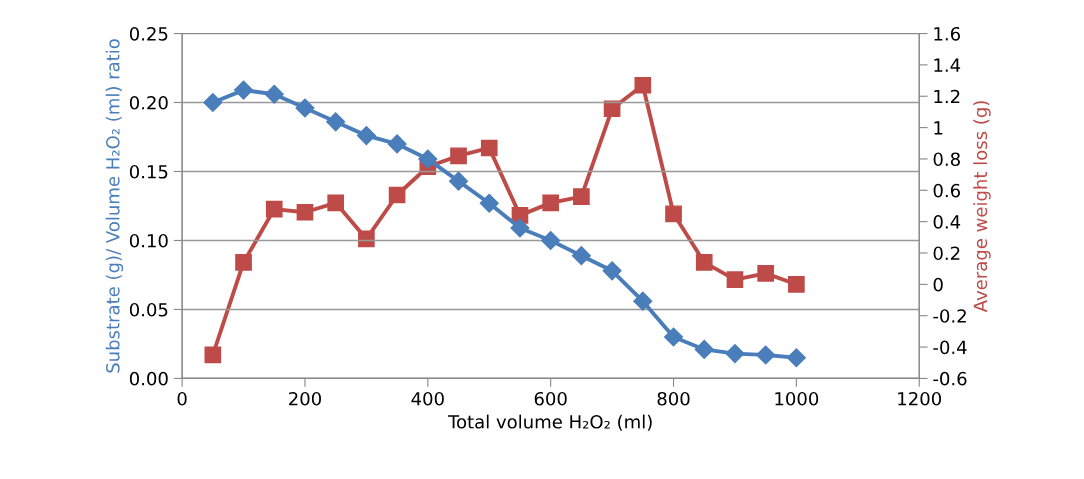 Image resolution: width=1084 pixels, height=479 pixels. I want to click on x-tick-label: 0, so click(182, 398).